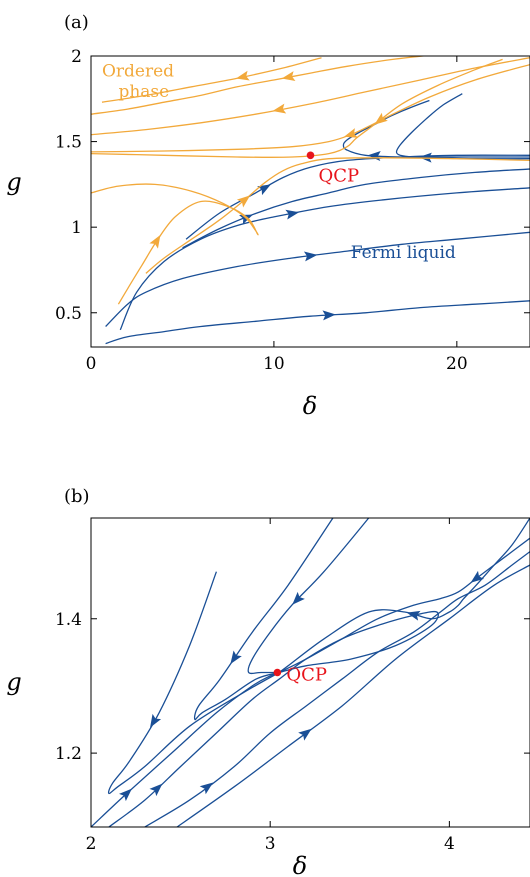  What do you see at coordinates (76, 57) in the screenshot?
I see `y-tick-label: 2` at bounding box center [76, 57].